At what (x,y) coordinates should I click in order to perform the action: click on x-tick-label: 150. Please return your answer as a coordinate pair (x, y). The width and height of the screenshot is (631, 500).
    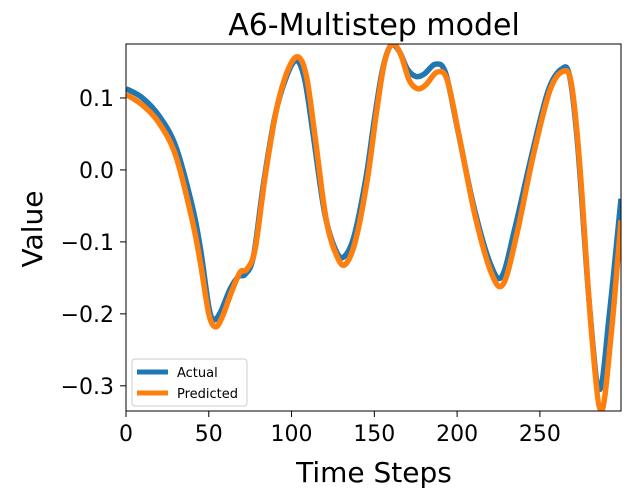
    Looking at the image, I should click on (374, 434).